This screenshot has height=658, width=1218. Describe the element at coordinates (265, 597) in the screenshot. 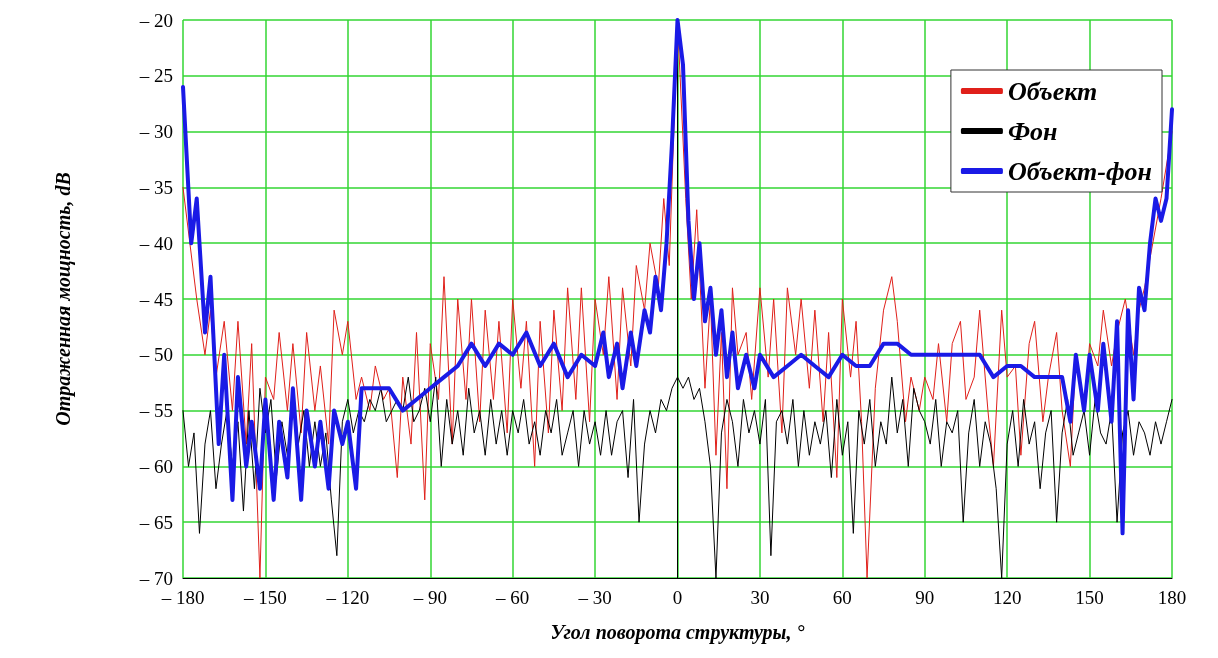

I see `x-tick-label: – 150` at that location.